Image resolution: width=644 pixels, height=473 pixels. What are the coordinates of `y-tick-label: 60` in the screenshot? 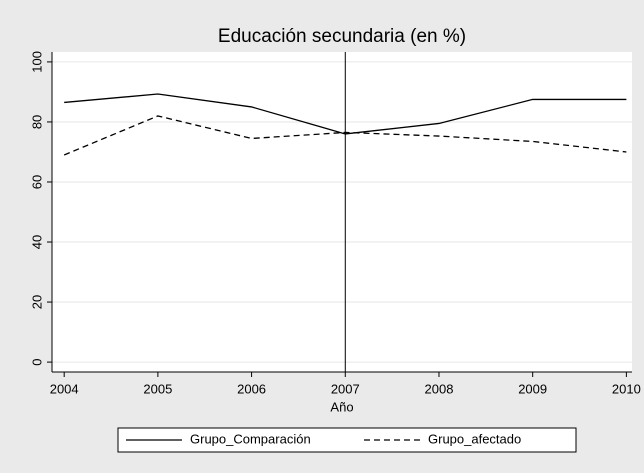 It's located at (36, 182).